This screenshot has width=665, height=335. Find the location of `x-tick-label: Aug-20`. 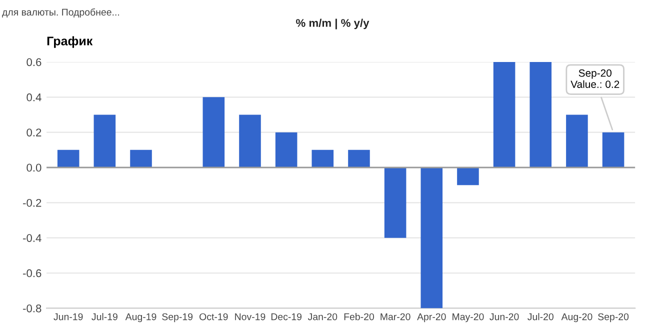

x-tick-label: Aug-20 is located at coordinates (576, 317).